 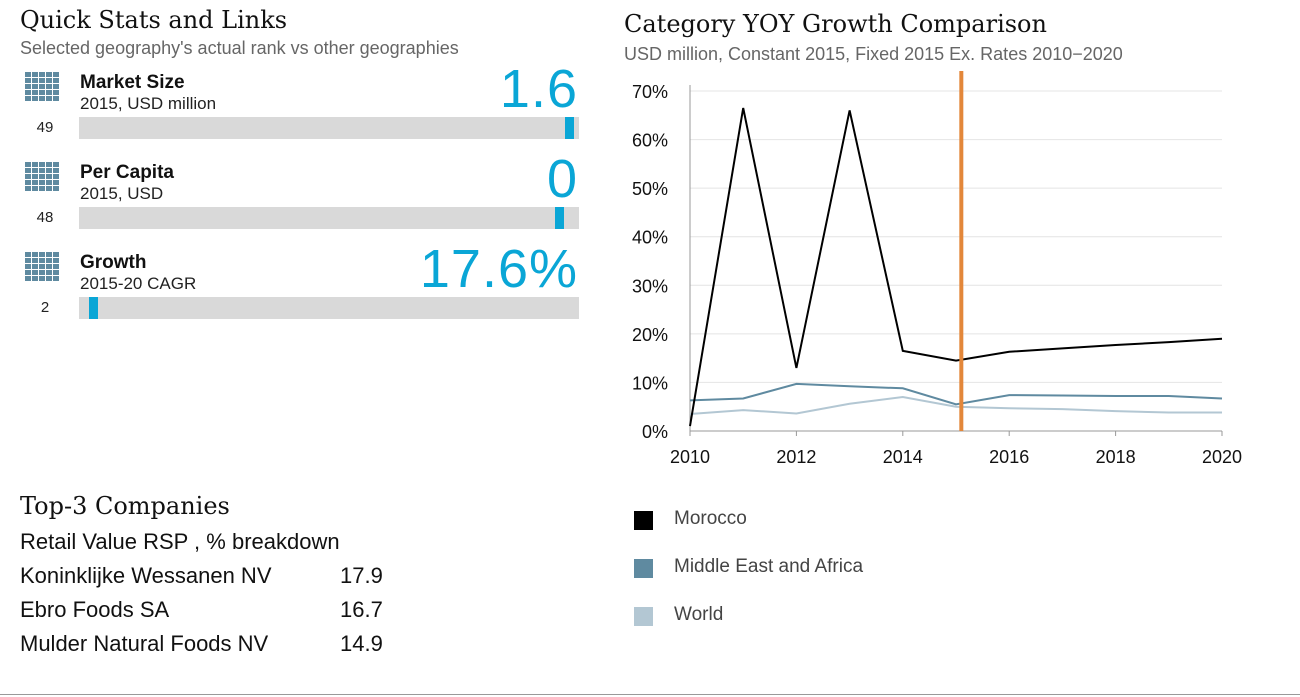 I want to click on company-row: Mulder Natural Foods NV 14.9, so click(x=230, y=644).